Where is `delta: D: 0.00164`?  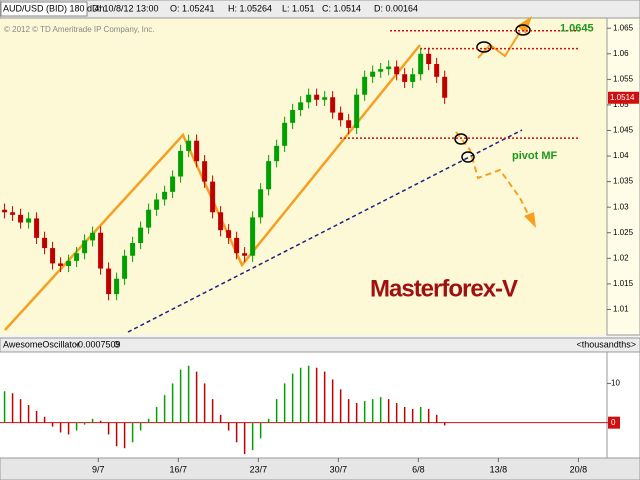 delta: D: 0.00164 is located at coordinates (396, 8).